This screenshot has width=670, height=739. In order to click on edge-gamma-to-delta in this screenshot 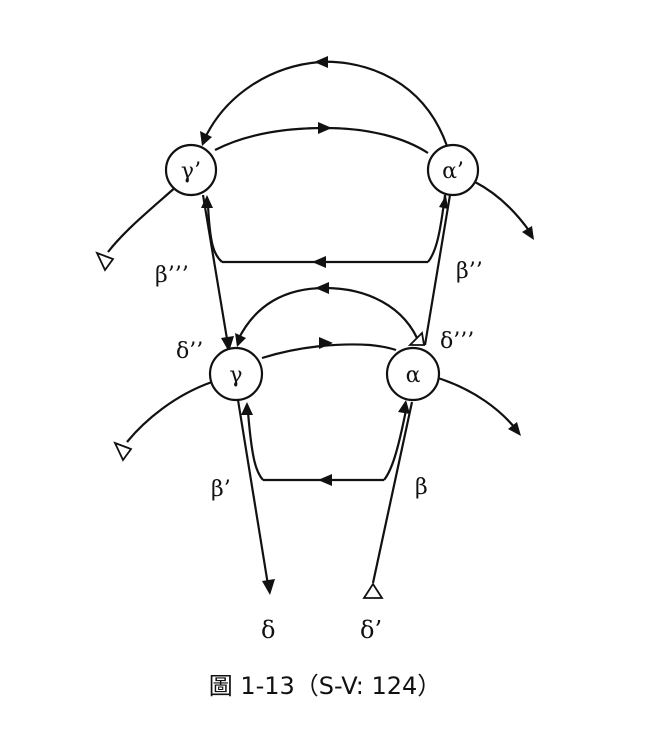, I will do `click(253, 492)`.